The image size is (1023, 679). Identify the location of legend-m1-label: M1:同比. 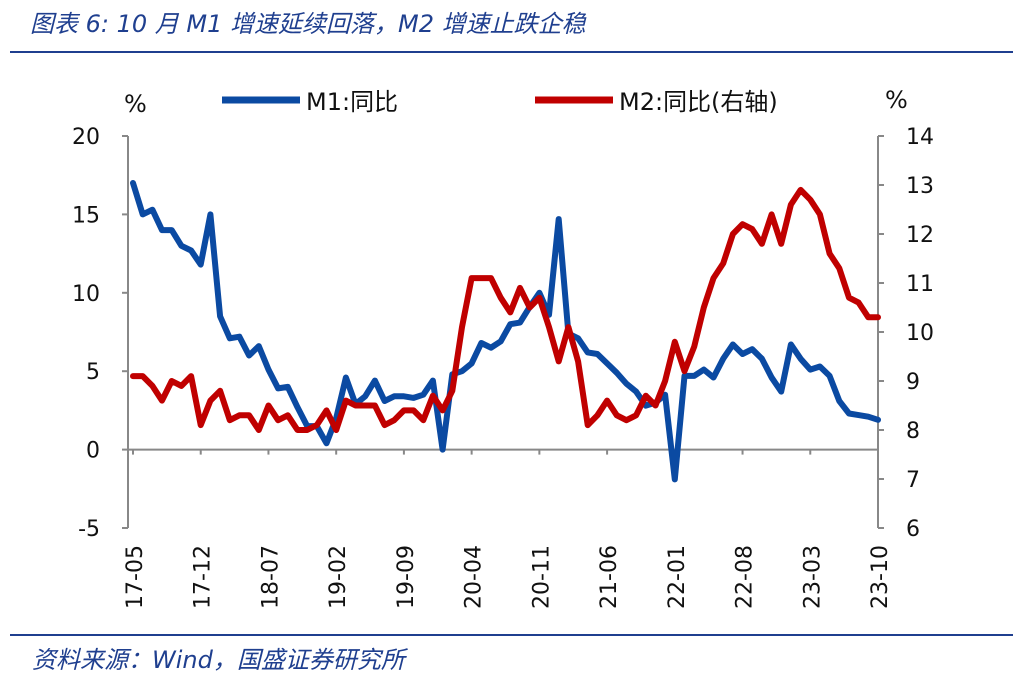
(352, 102).